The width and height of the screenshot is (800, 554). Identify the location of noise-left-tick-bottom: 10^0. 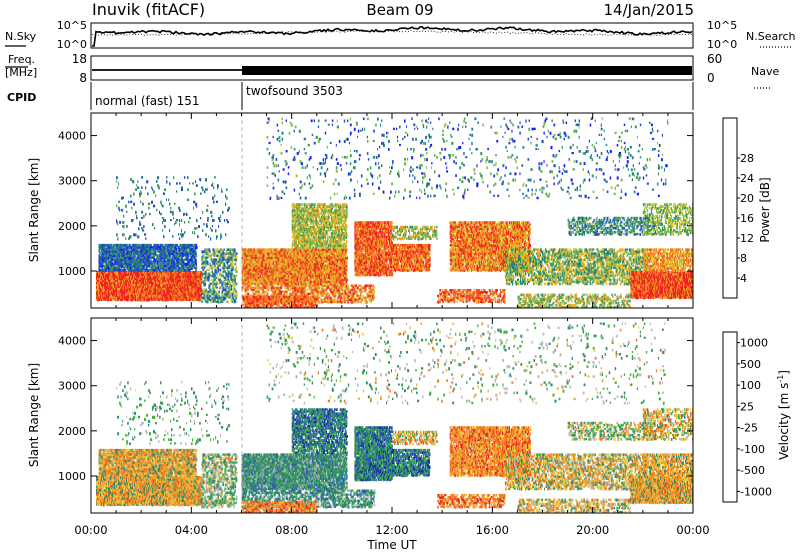
(72, 44).